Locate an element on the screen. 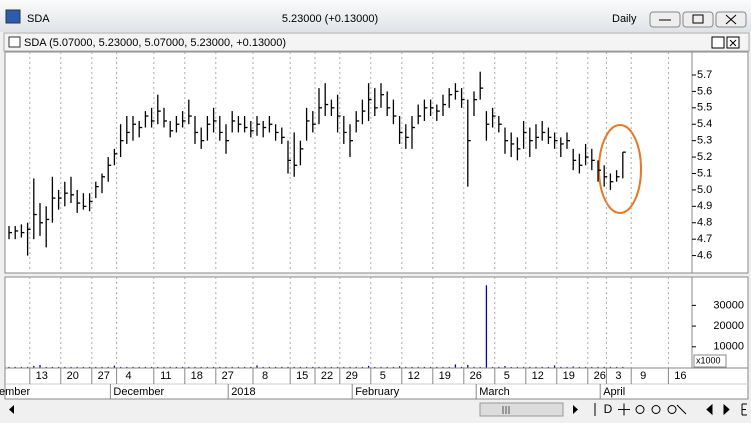 The width and height of the screenshot is (751, 423). month-label: April is located at coordinates (614, 392).